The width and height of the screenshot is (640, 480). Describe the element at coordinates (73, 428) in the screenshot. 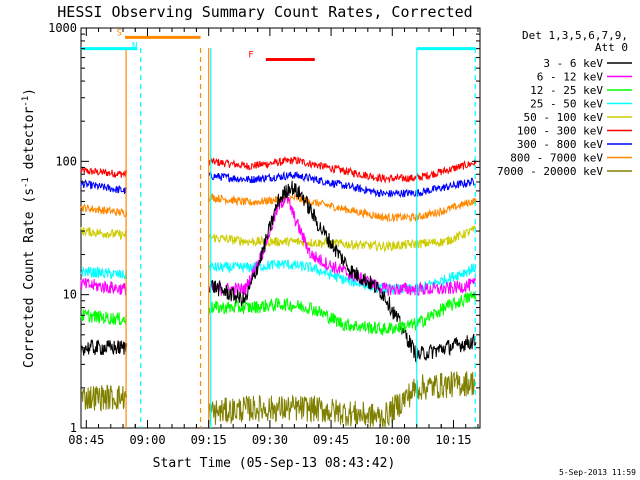

I see `y-tick-label-1: 1` at that location.